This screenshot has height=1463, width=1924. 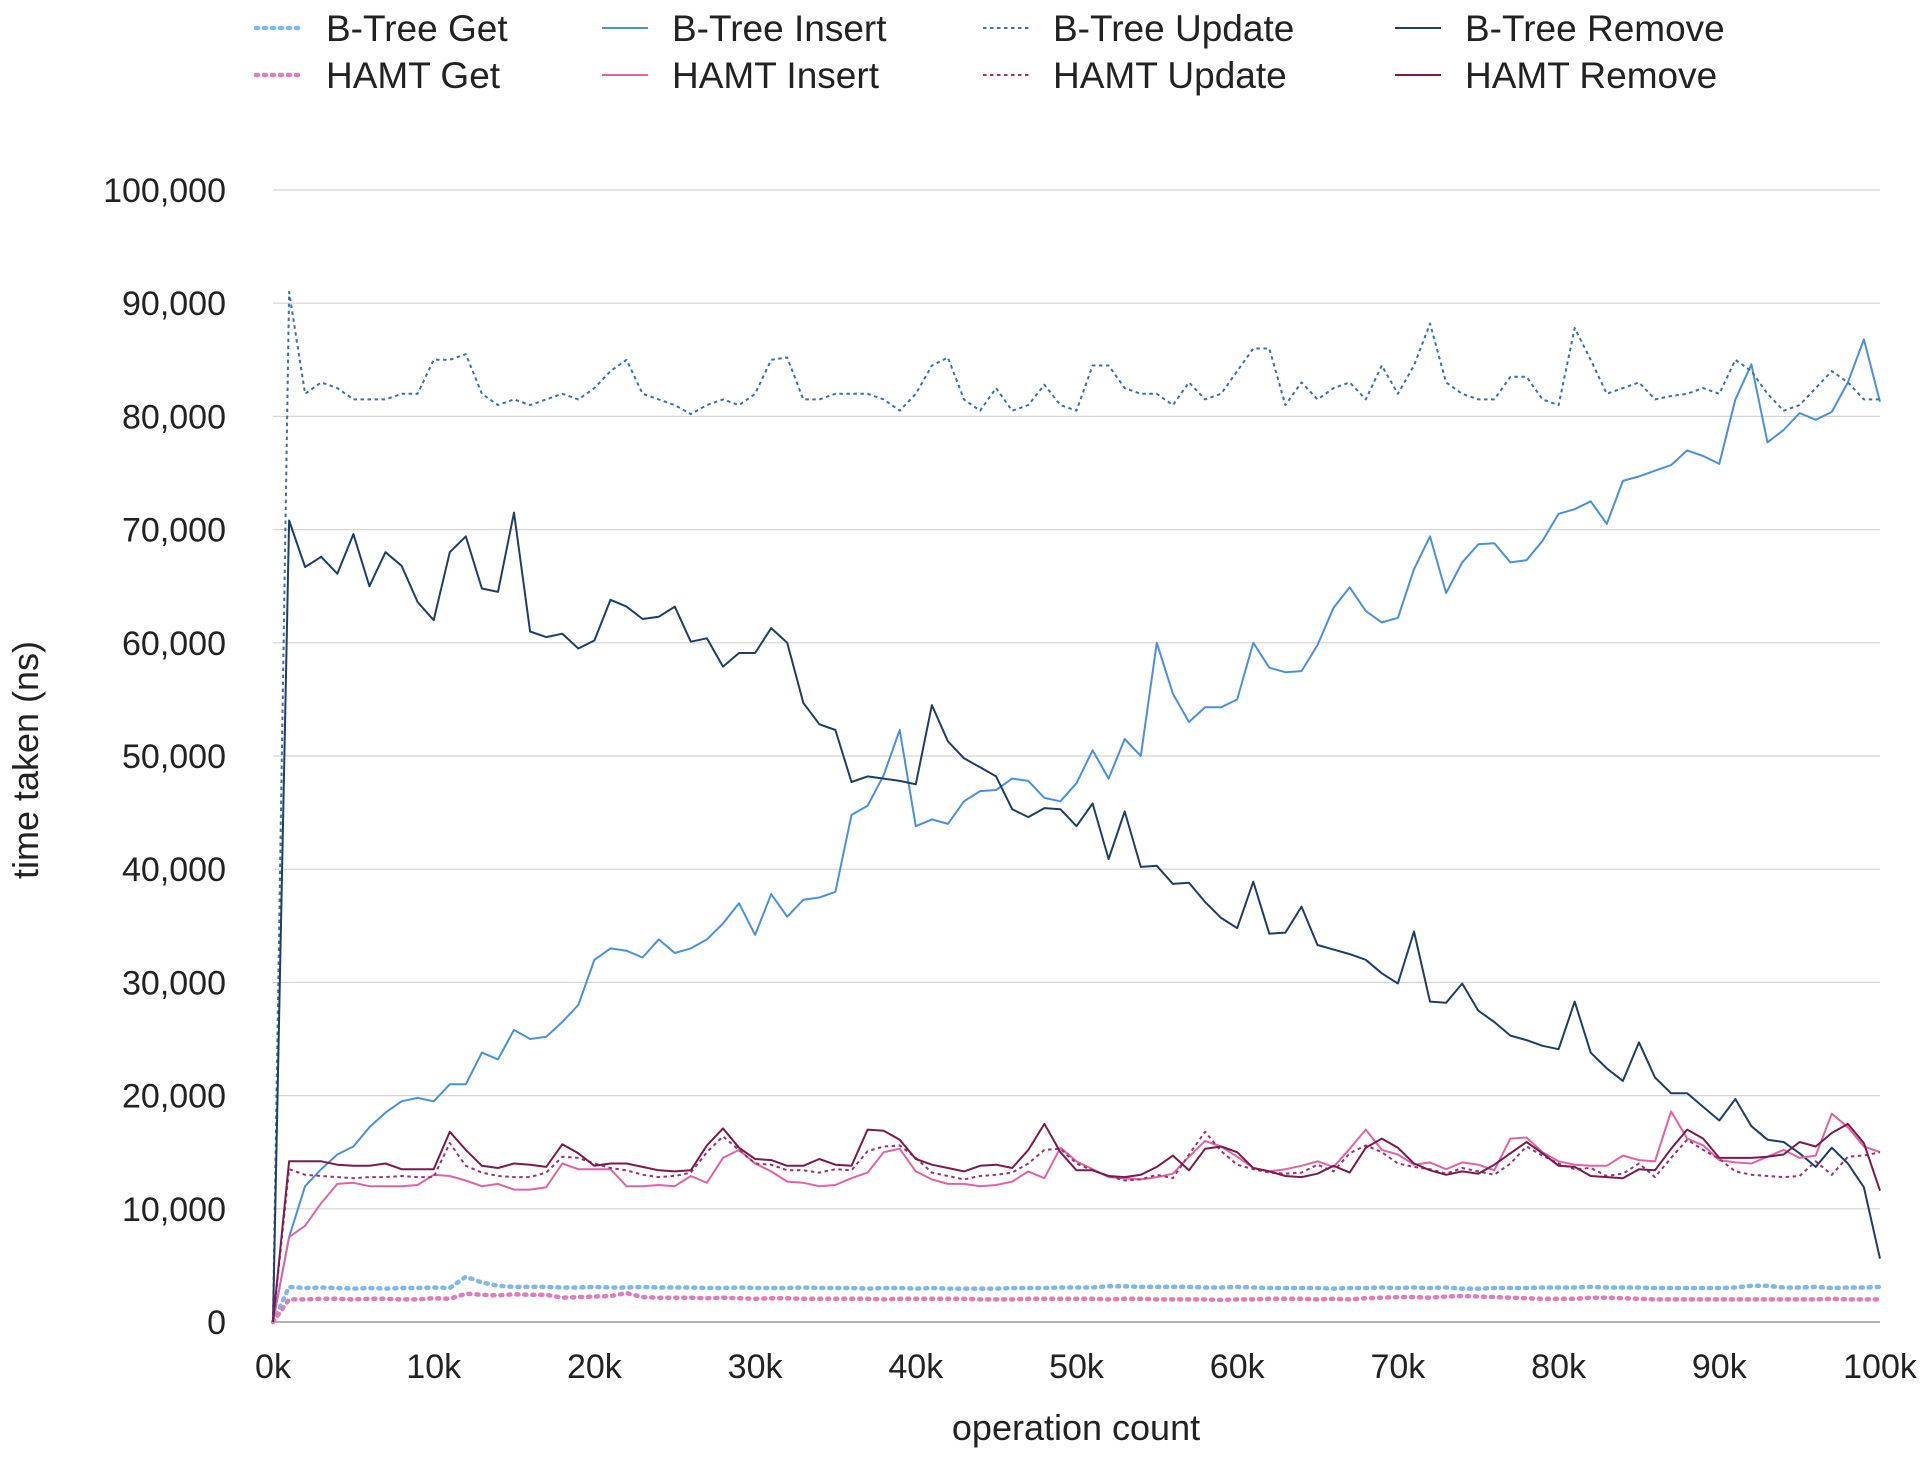 What do you see at coordinates (1077, 1367) in the screenshot?
I see `x-tick-label: 50k` at bounding box center [1077, 1367].